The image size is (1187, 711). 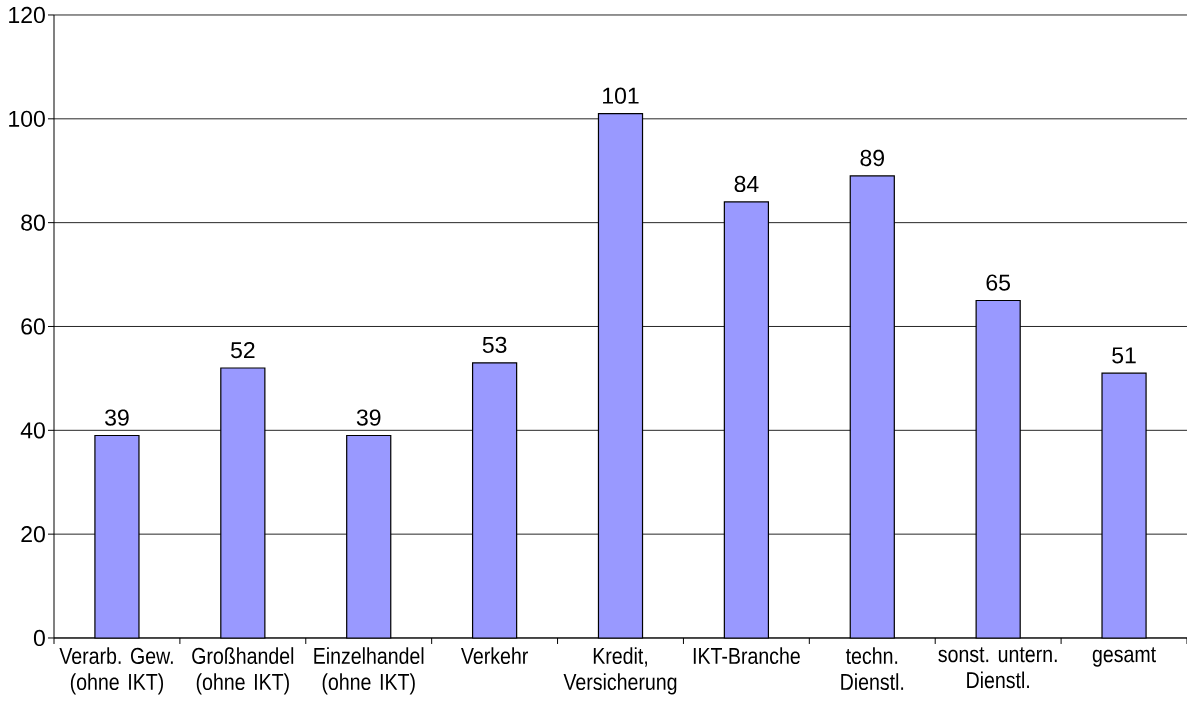 I want to click on y-tick-label: 0, so click(x=39, y=638).